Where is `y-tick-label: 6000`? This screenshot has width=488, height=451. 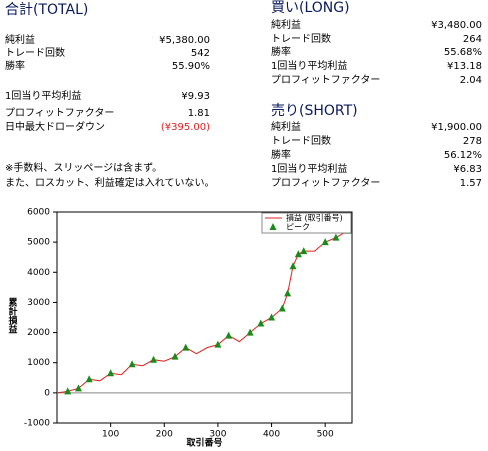 y-tick-label: 6000 is located at coordinates (38, 213).